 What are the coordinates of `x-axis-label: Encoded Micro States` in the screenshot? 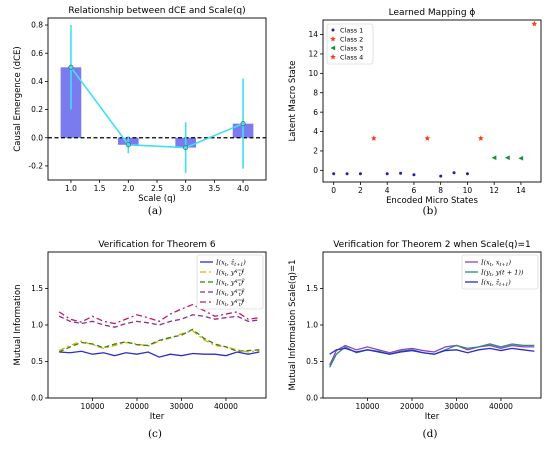 It's located at (432, 201).